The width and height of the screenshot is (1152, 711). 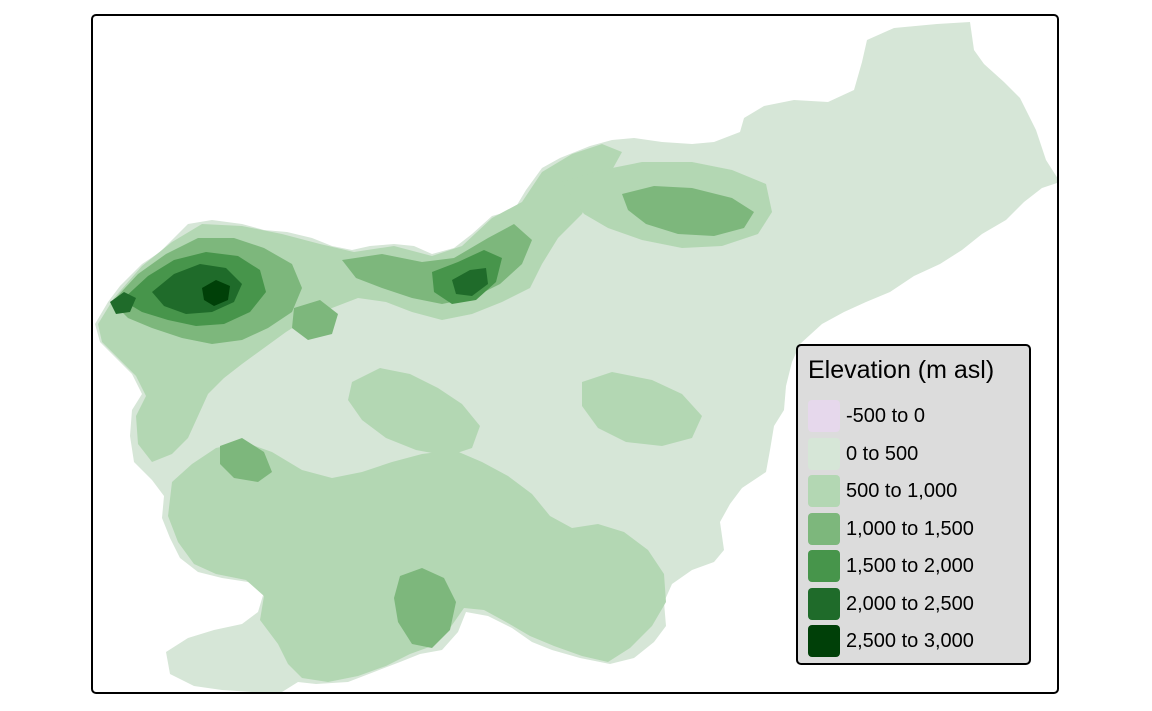 I want to click on elevation-zone-1000-1500-trnovo, so click(x=246, y=460).